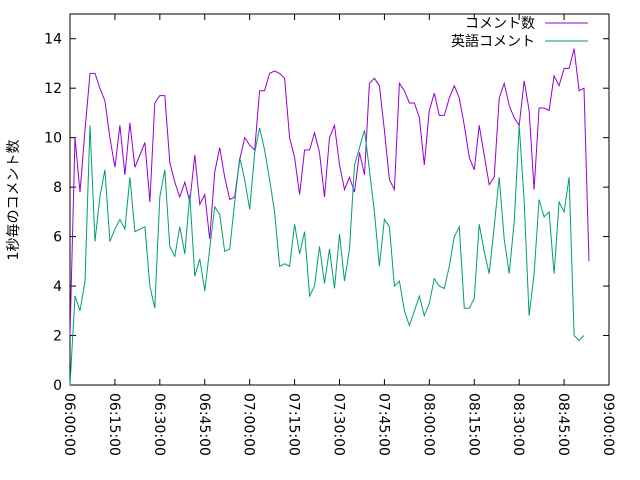 This screenshot has width=640, height=480. Describe the element at coordinates (57, 287) in the screenshot. I see `y-tick-label: 4` at that location.